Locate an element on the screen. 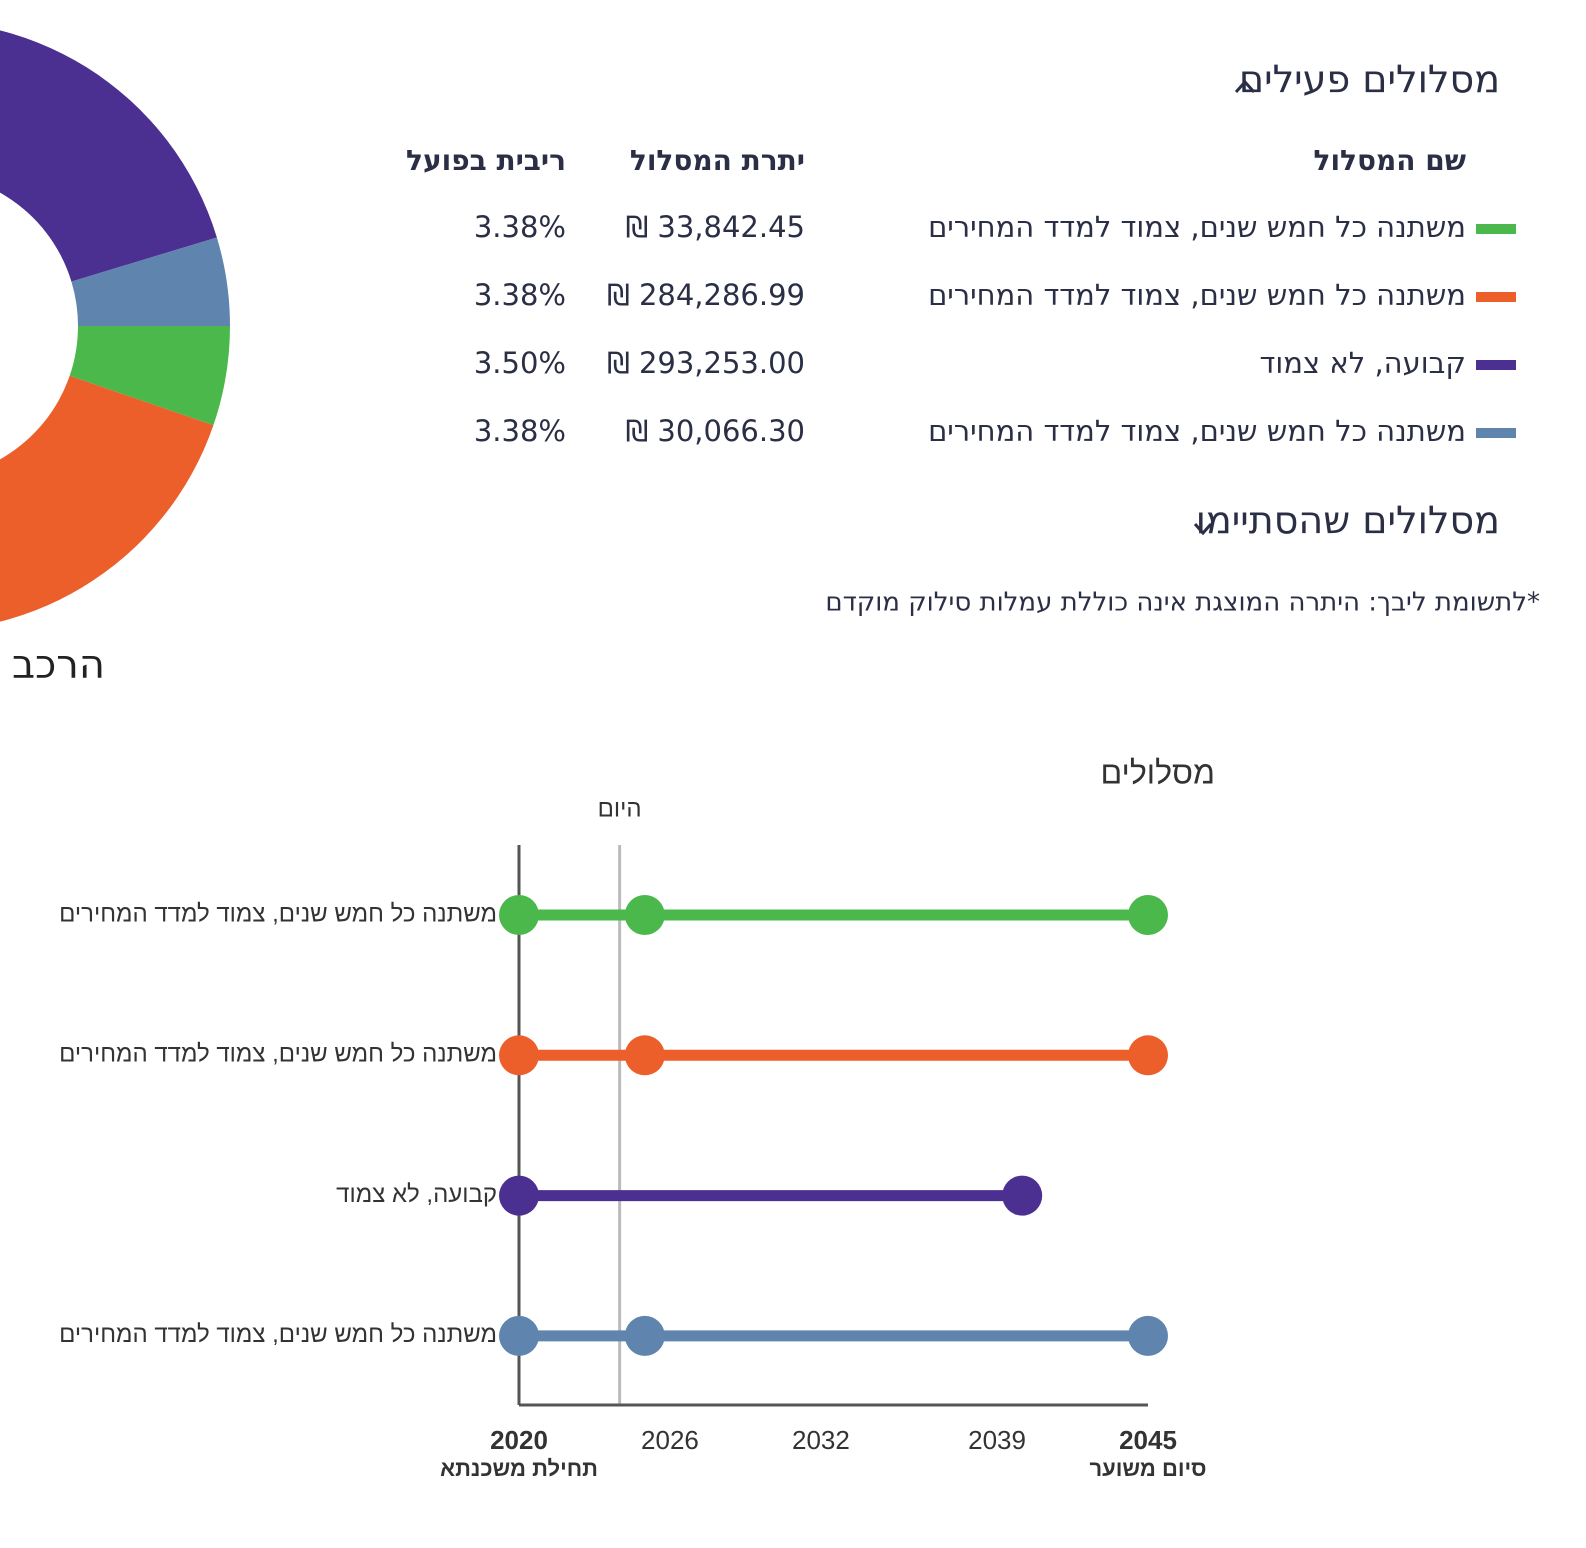  table-cell: 3.50% is located at coordinates (520, 363).